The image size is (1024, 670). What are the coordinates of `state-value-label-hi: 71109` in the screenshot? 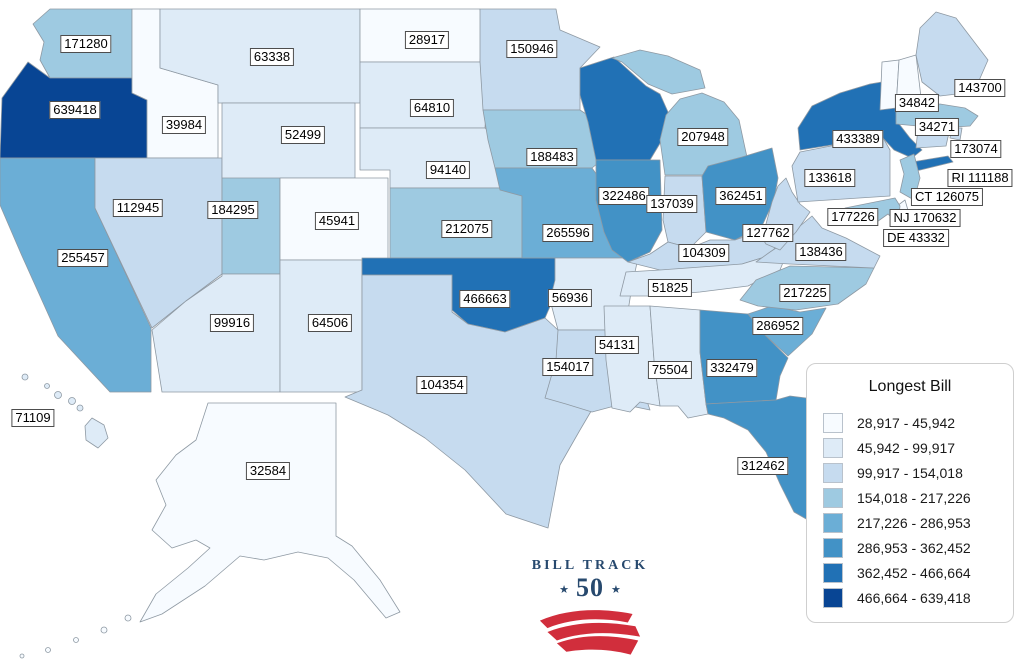 It's located at (33, 418).